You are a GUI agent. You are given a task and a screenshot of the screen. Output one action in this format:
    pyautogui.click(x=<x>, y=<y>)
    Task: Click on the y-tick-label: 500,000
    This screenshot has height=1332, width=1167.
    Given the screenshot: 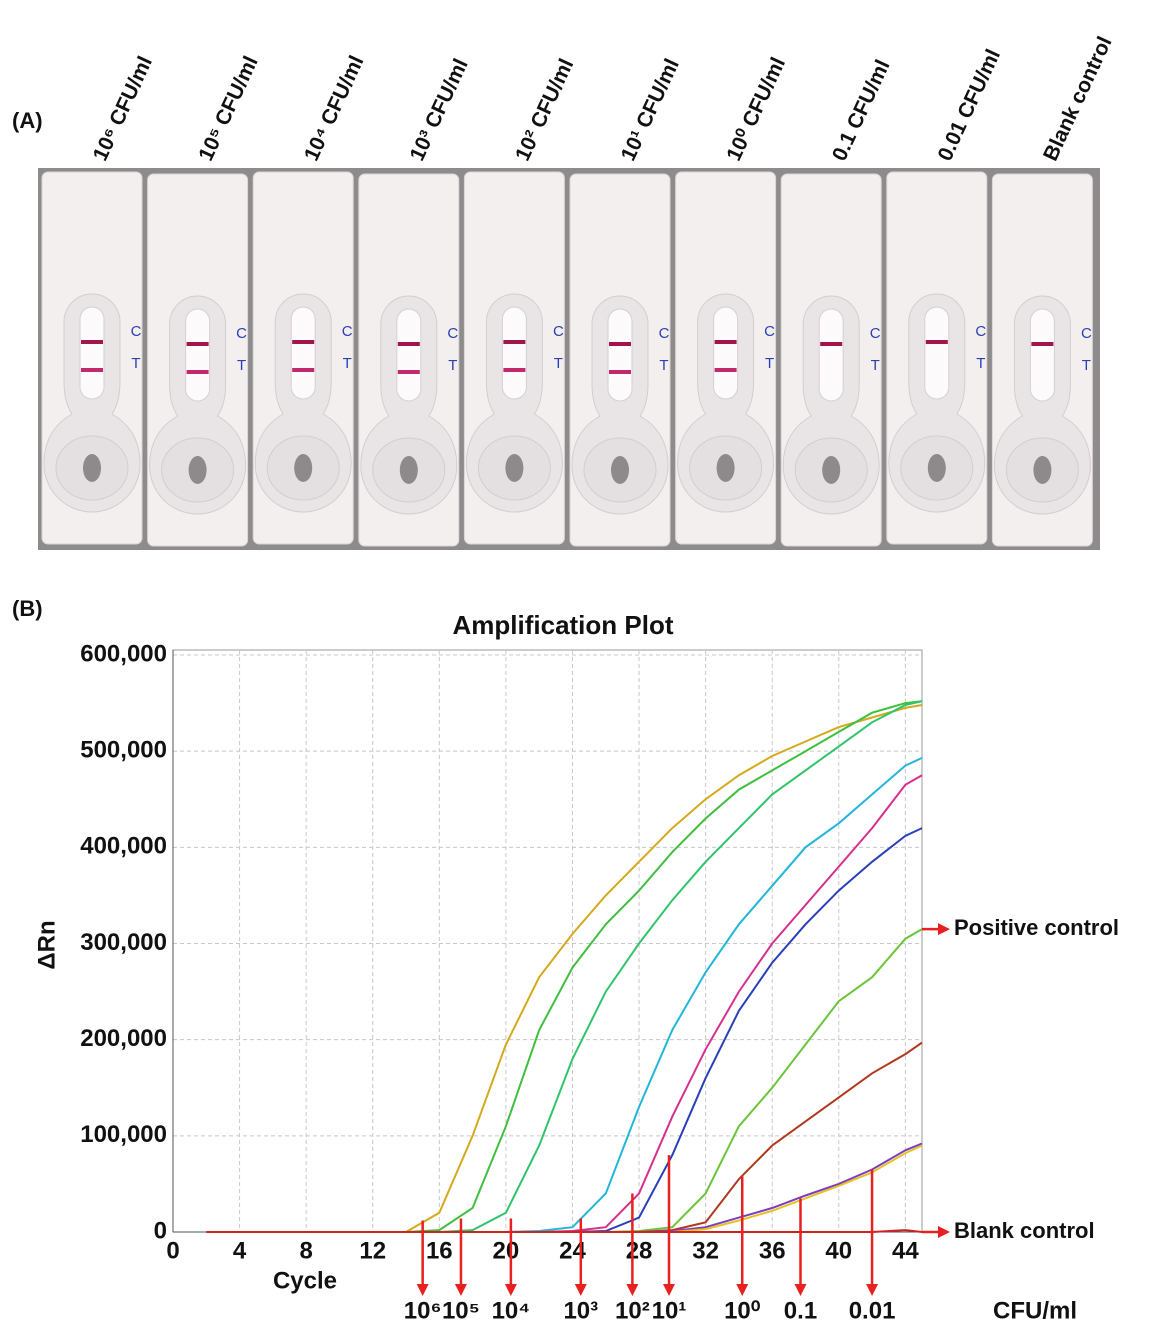 What is the action you would take?
    pyautogui.click(x=123, y=750)
    